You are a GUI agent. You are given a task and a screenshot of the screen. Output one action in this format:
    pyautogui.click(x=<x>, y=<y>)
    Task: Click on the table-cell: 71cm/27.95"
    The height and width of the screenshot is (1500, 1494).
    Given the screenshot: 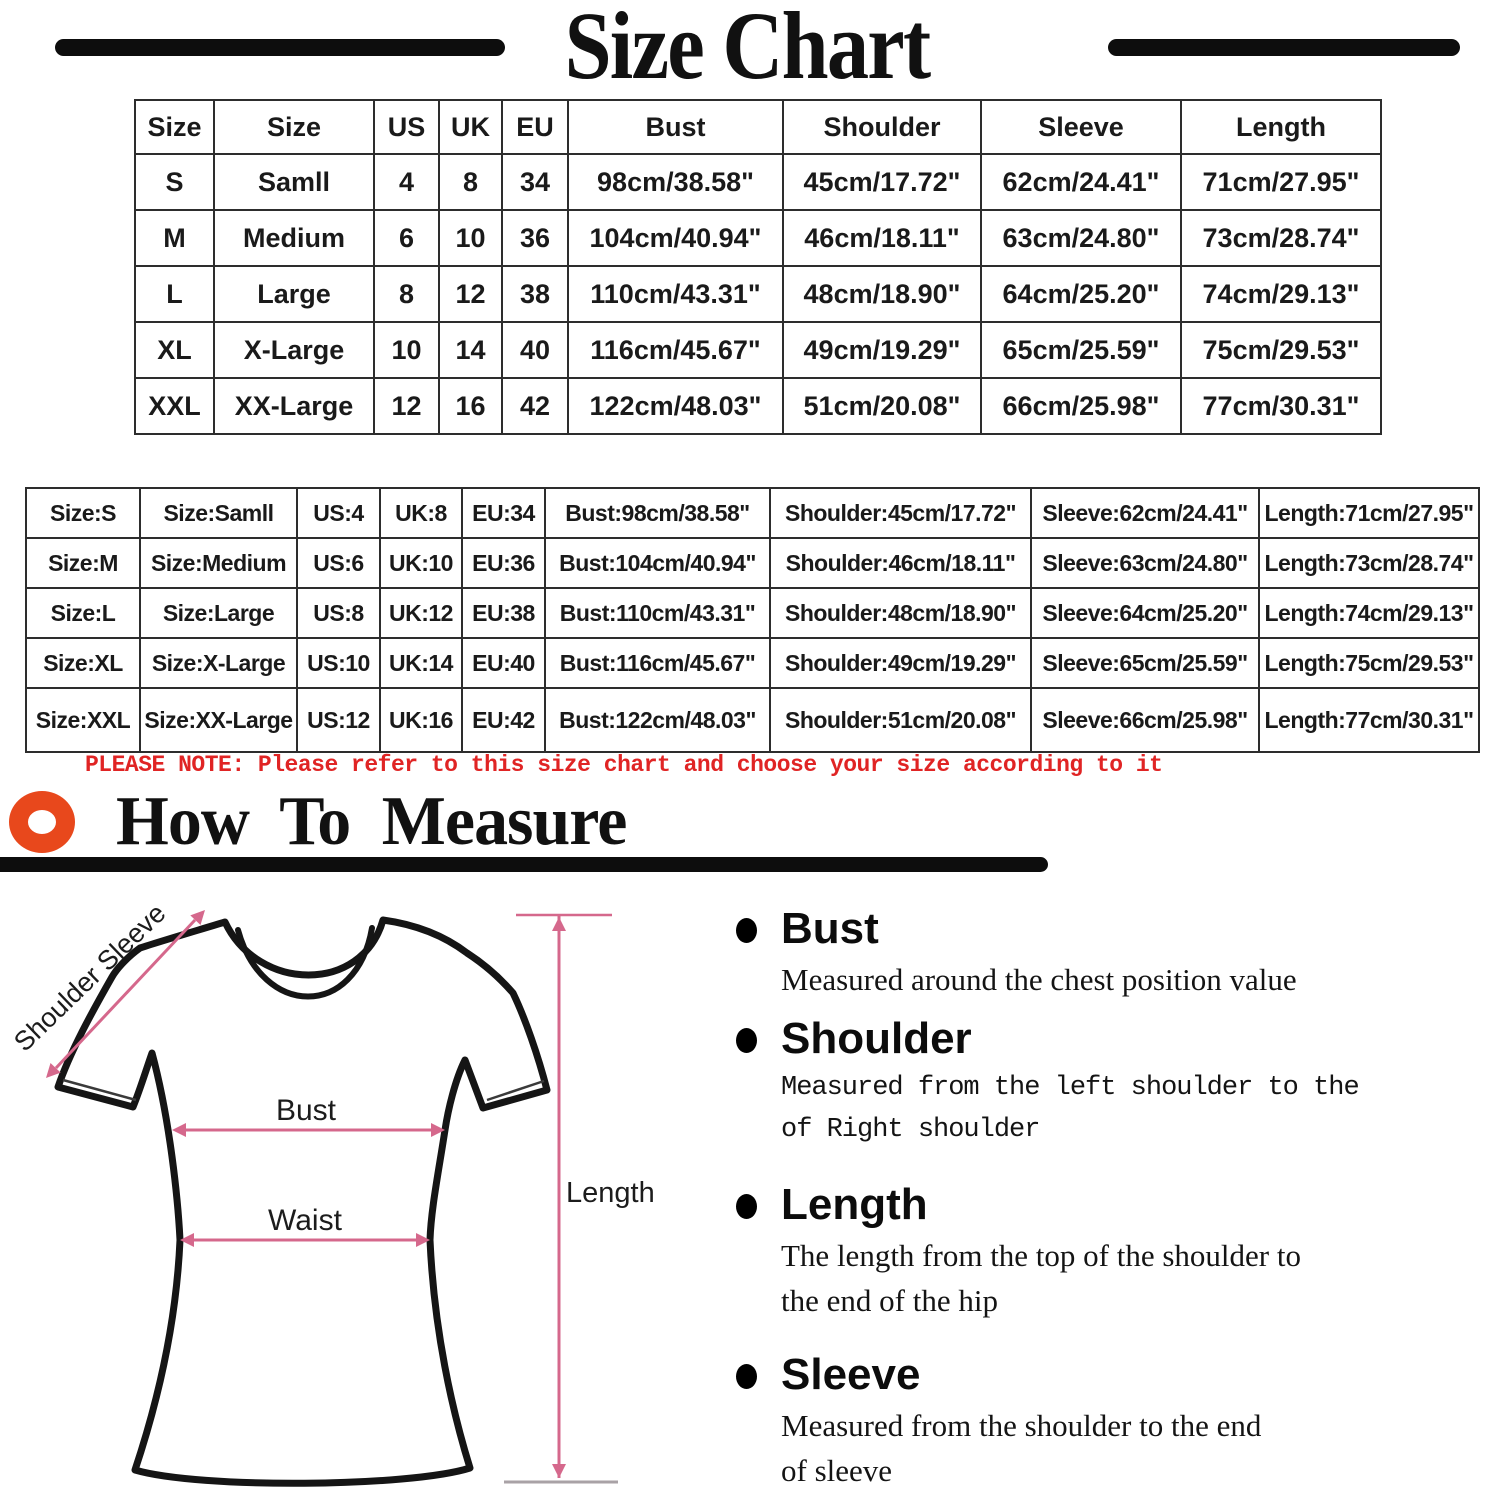 What is the action you would take?
    pyautogui.click(x=1281, y=182)
    